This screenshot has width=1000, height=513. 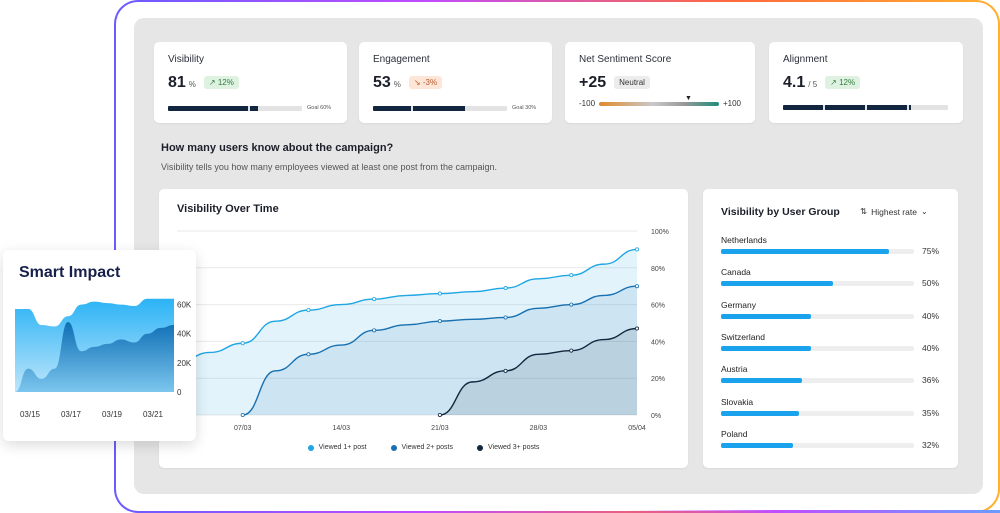 I want to click on legend-label: Viewed 3+ posts, so click(x=513, y=447).